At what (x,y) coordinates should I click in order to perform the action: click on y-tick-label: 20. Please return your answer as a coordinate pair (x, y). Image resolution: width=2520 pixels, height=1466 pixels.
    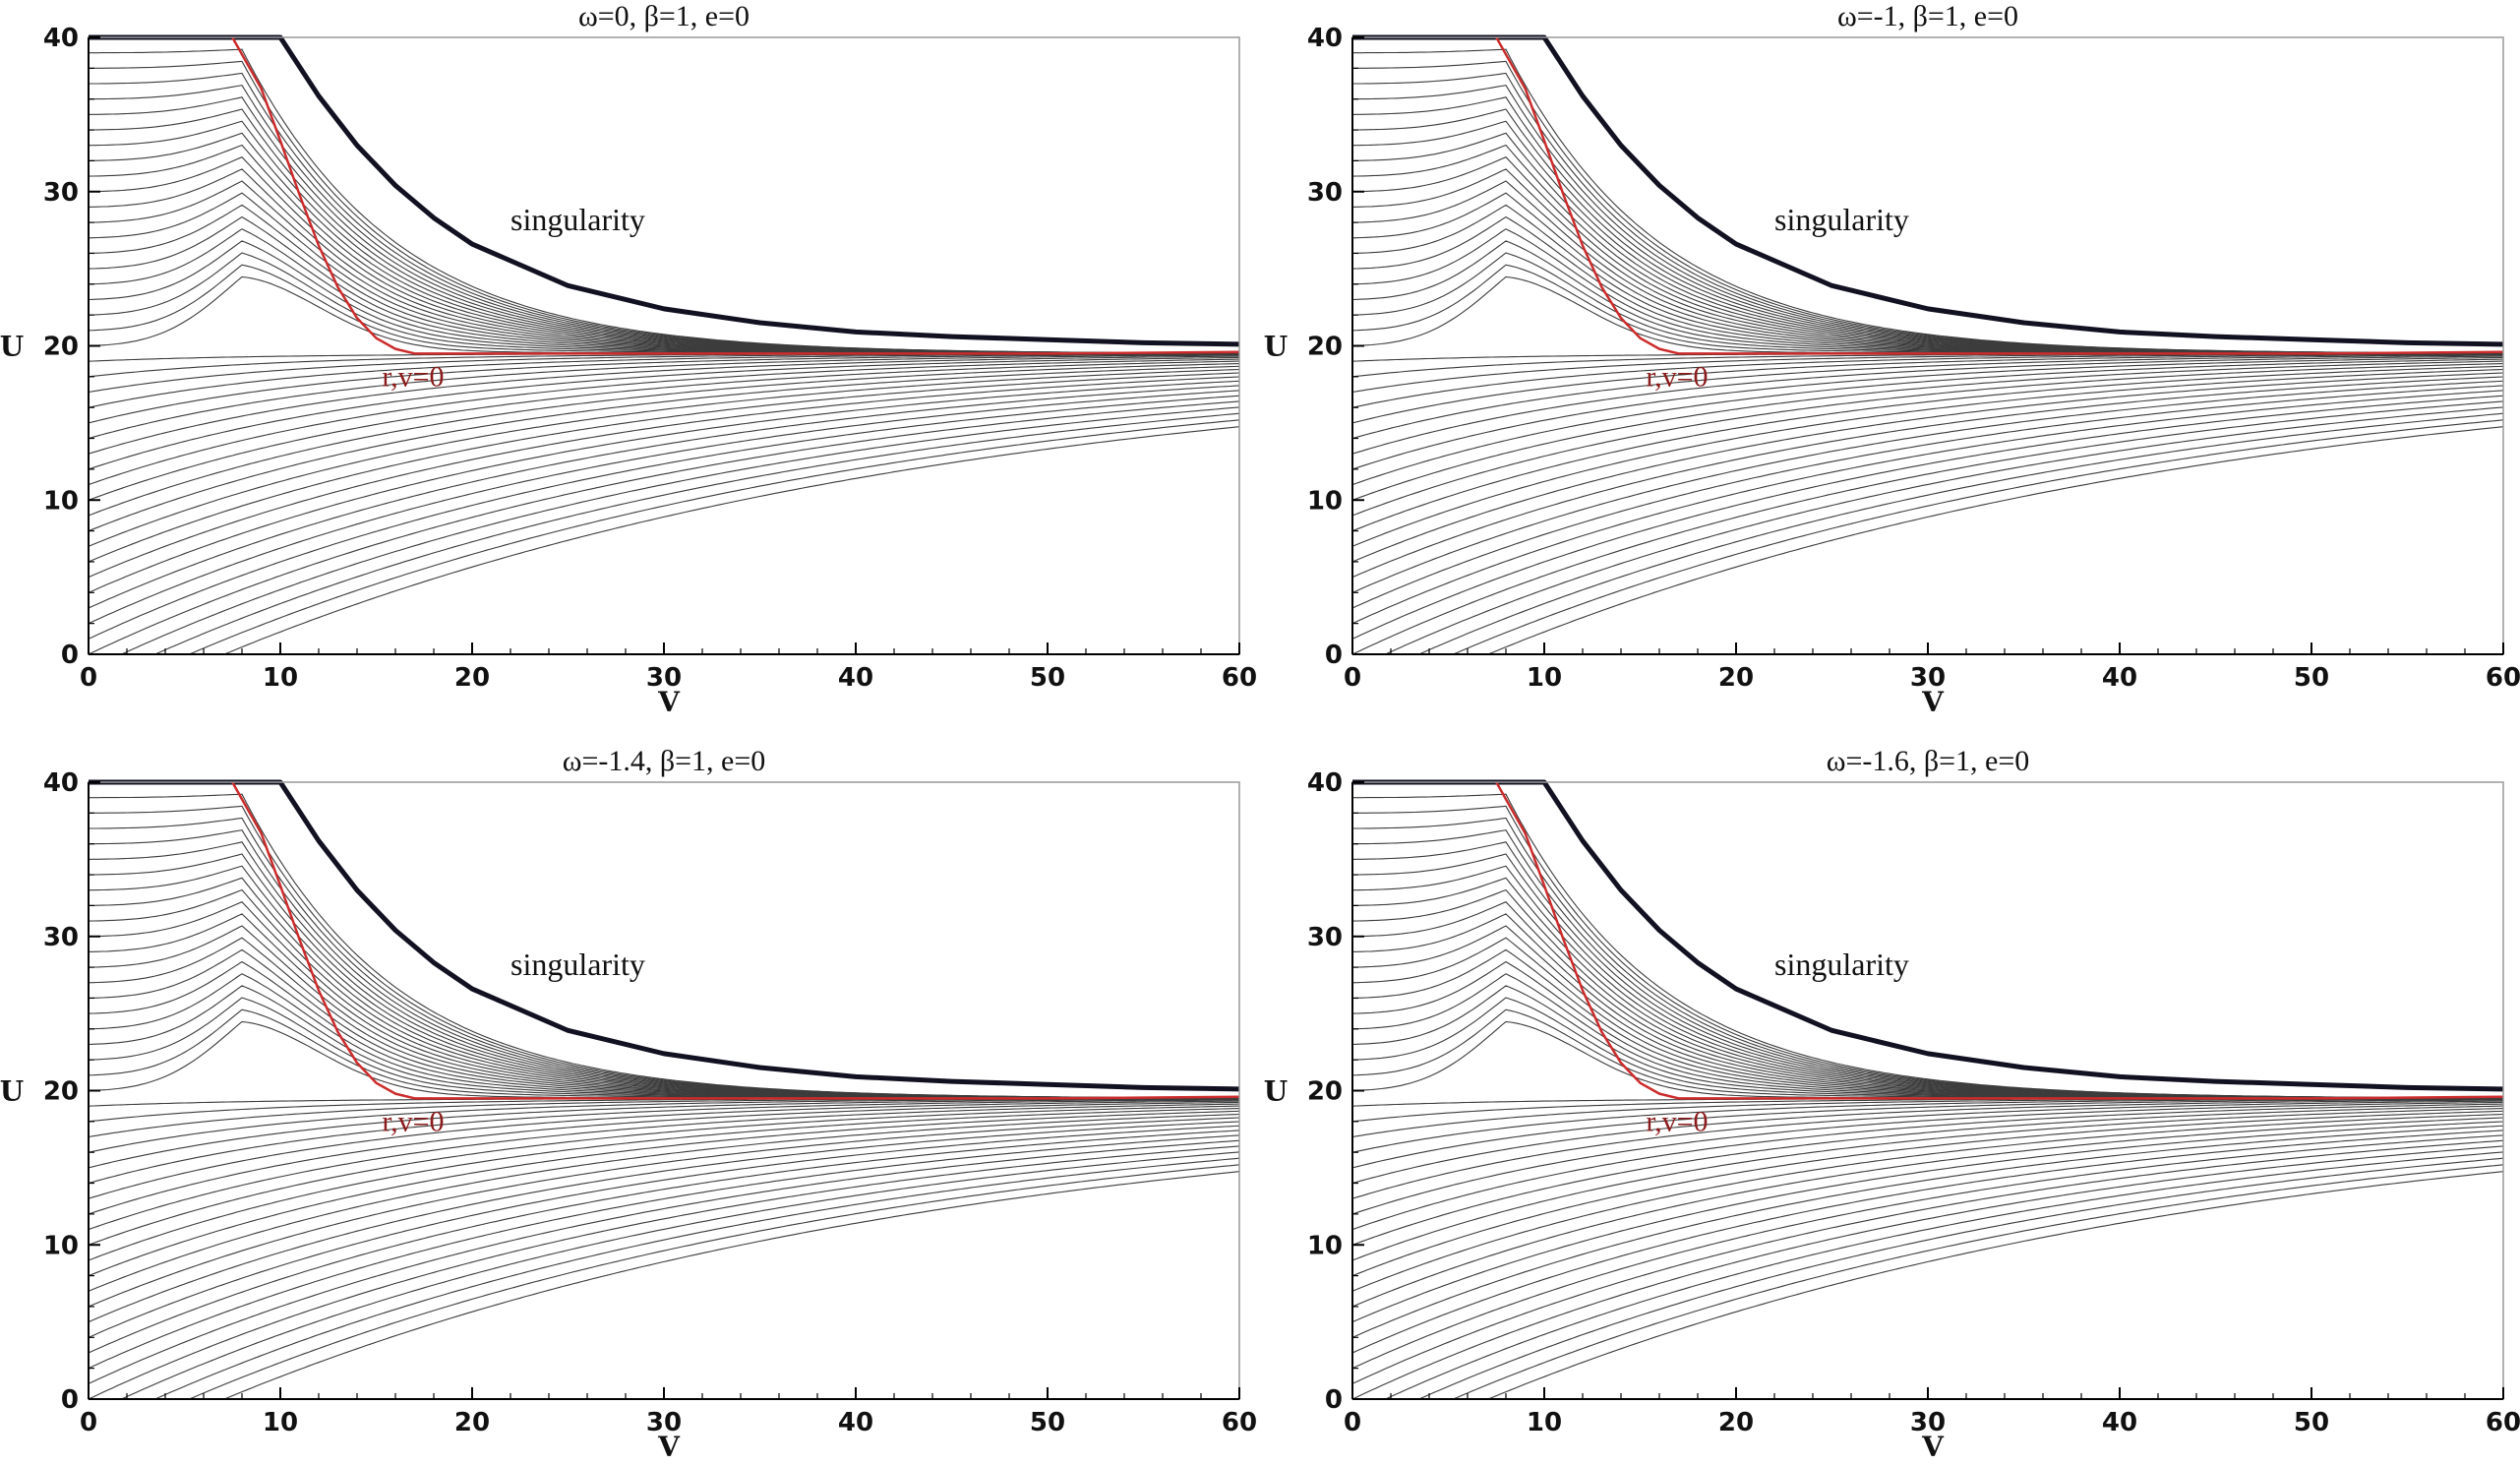
    Looking at the image, I should click on (61, 1092).